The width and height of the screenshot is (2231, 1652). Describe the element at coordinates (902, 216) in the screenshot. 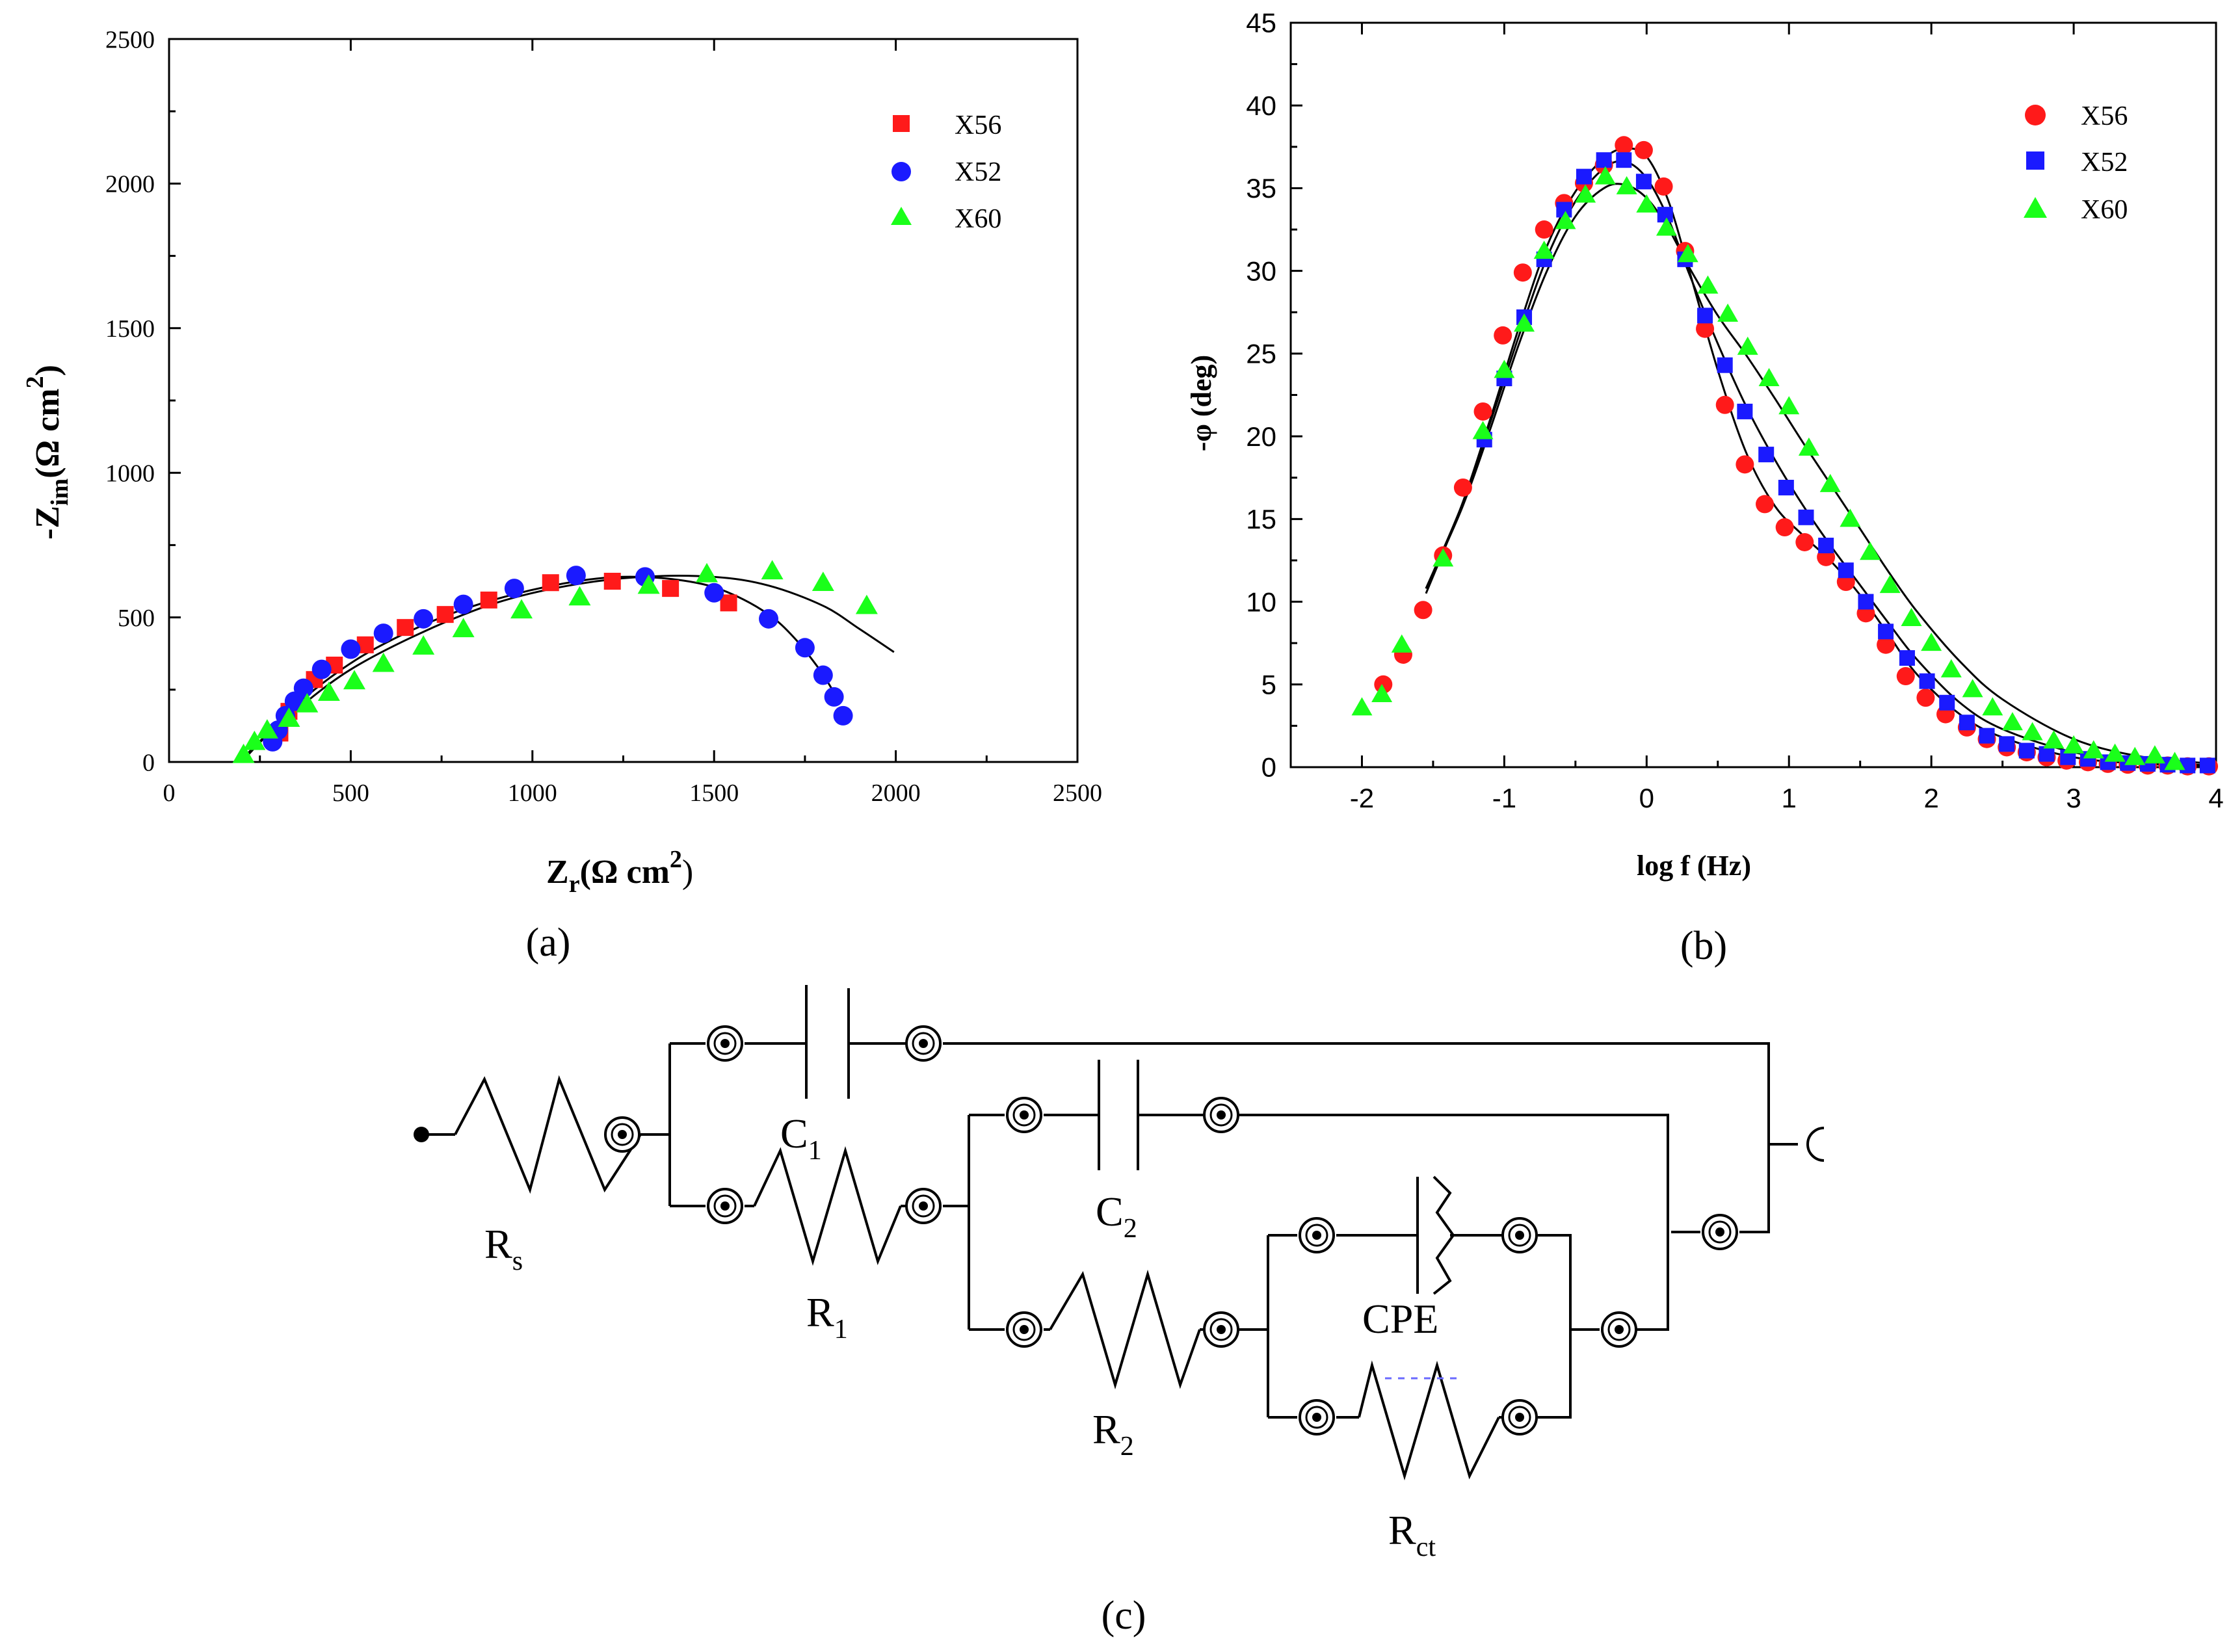

I see `legend-marker-x60` at that location.